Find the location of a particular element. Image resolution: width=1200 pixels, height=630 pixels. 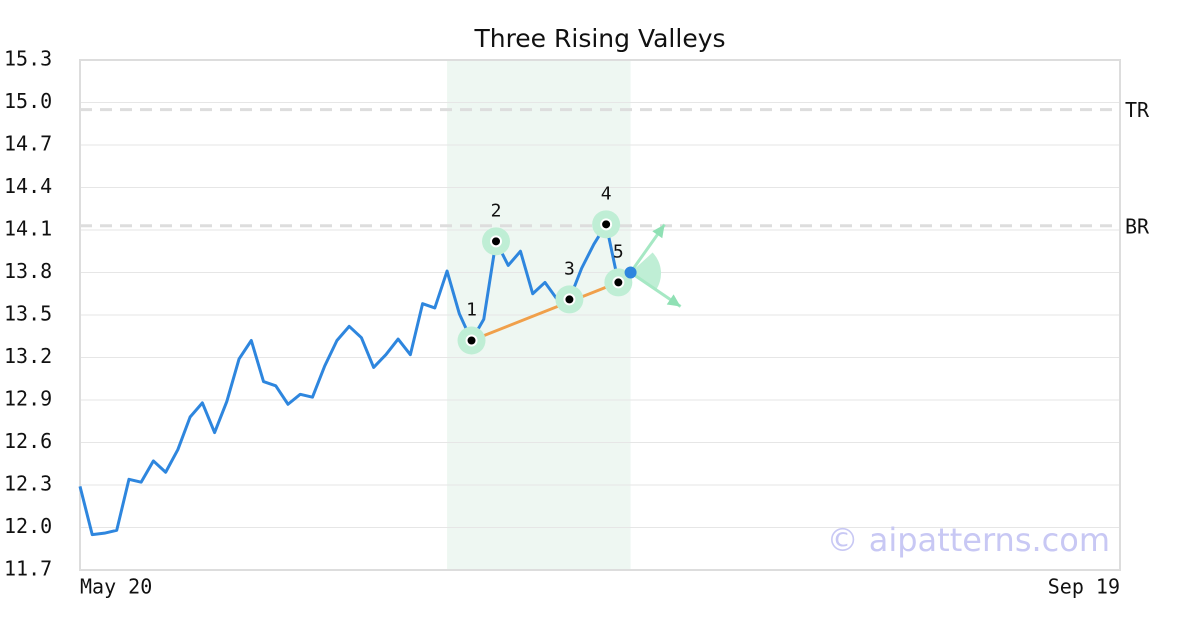

y-tick-label: 13.5 is located at coordinates (28, 314).